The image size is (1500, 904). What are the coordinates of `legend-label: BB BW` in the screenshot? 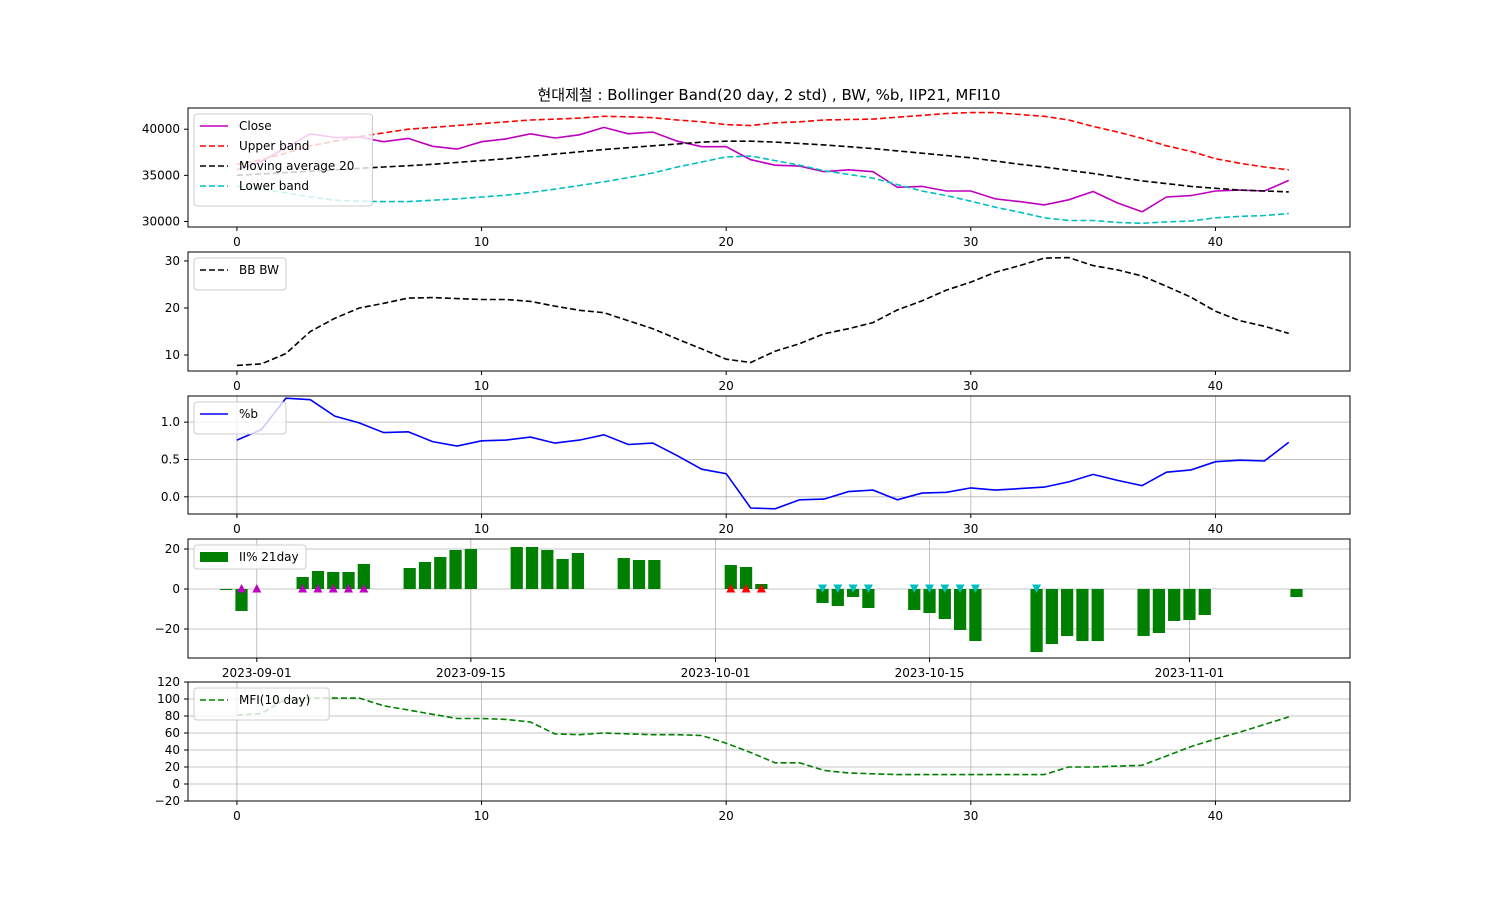 It's located at (259, 270).